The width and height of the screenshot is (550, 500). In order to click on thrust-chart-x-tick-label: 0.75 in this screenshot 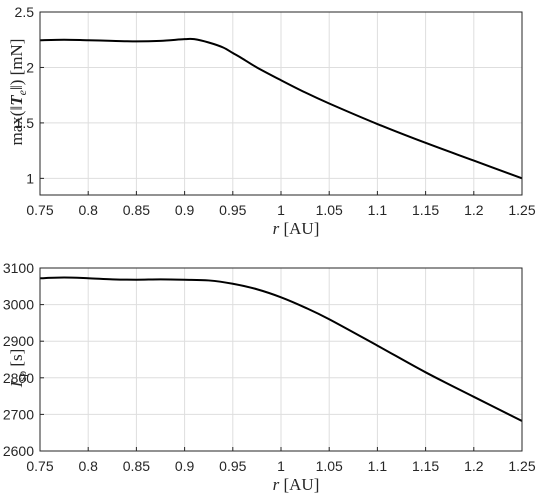, I will do `click(39, 210)`.